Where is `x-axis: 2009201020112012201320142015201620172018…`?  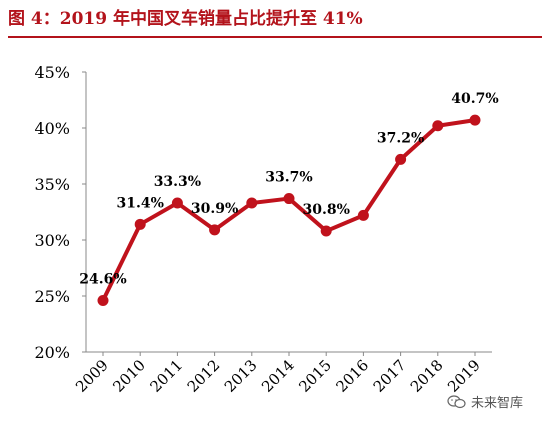 x-axis: 2009201020112012201320142015201620172018… is located at coordinates (282, 373).